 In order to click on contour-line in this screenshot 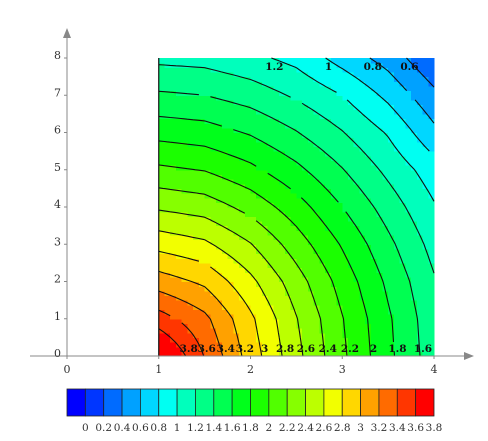, I will do `click(181, 333)`.